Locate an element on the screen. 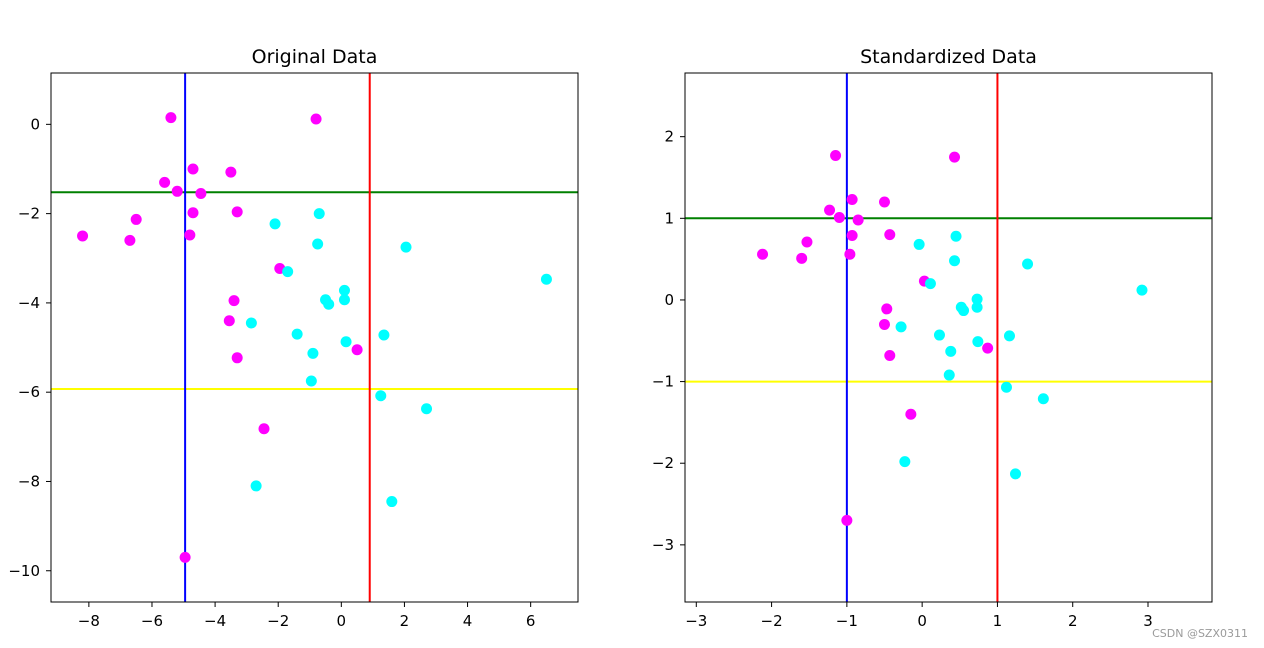 This screenshot has height=648, width=1264. x-tick-label: 3 is located at coordinates (1148, 621).